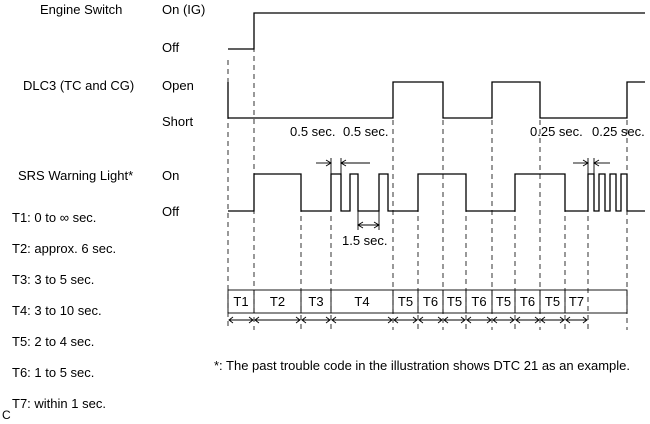 The height and width of the screenshot is (424, 650). I want to click on interval-label-t5-4: T5, so click(405, 301).